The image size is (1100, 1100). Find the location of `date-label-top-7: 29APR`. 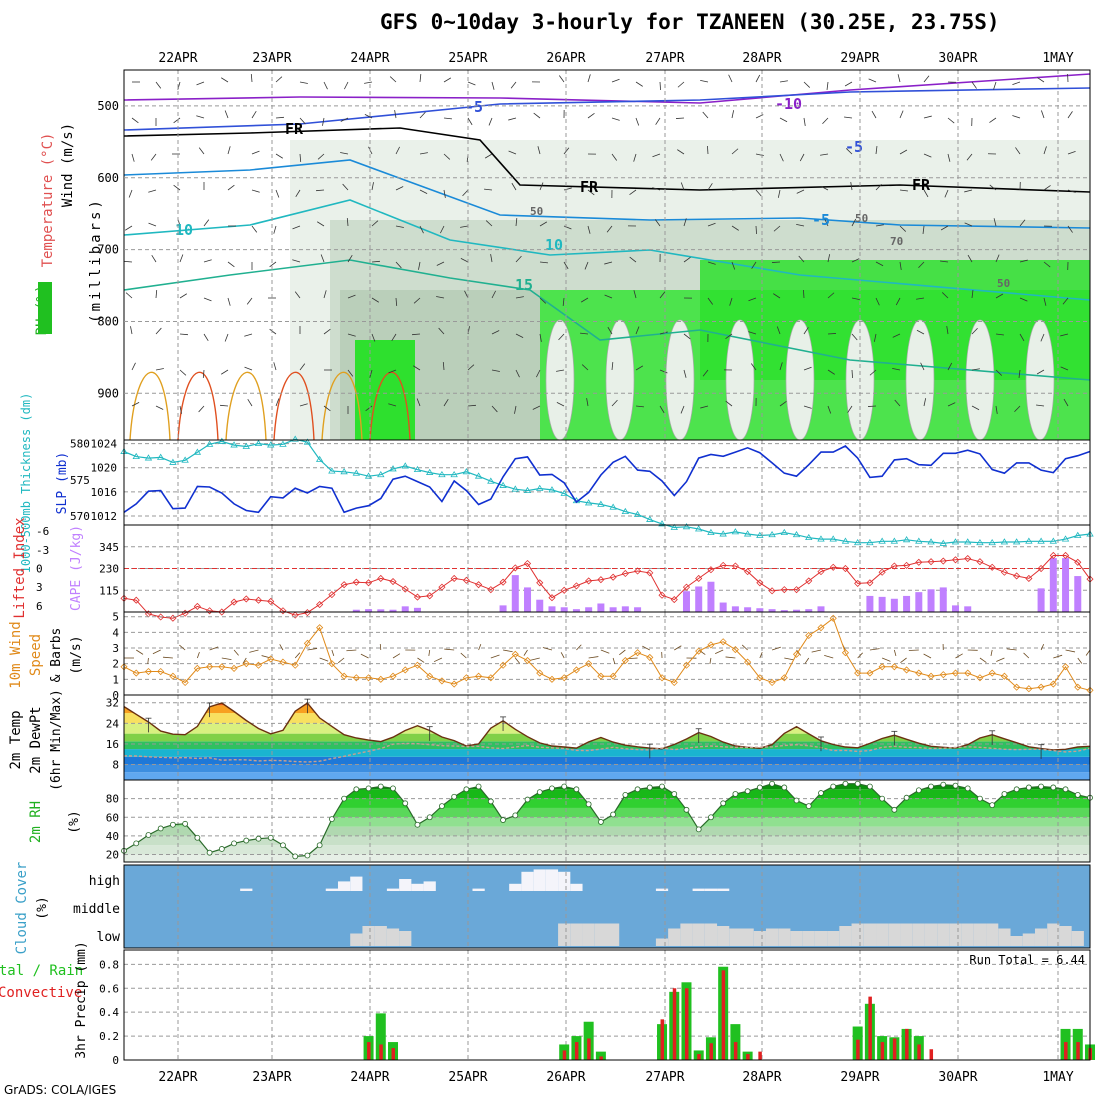

date-label-top-7: 29APR is located at coordinates (859, 58).